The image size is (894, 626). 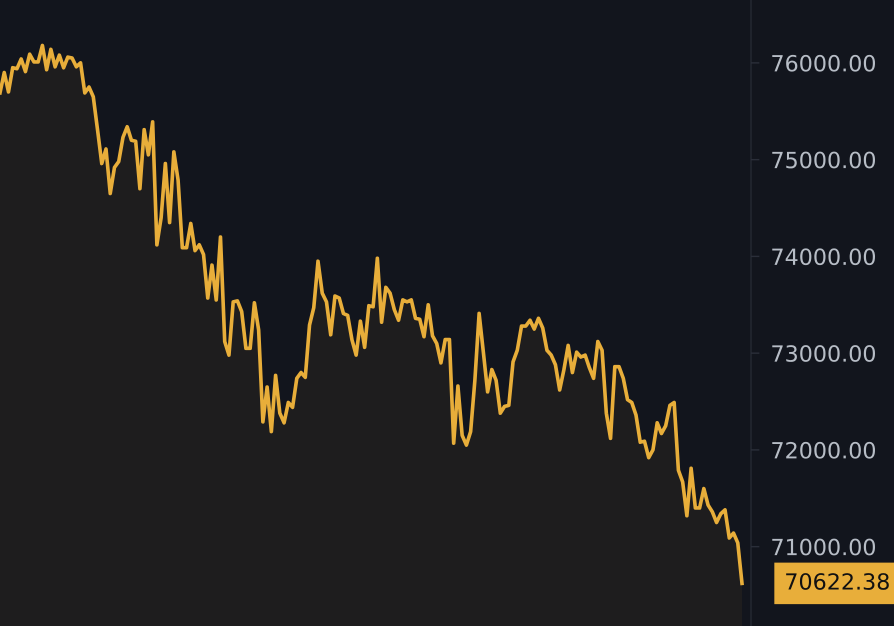 I want to click on y-tick-label: 74000.00, so click(x=823, y=257).